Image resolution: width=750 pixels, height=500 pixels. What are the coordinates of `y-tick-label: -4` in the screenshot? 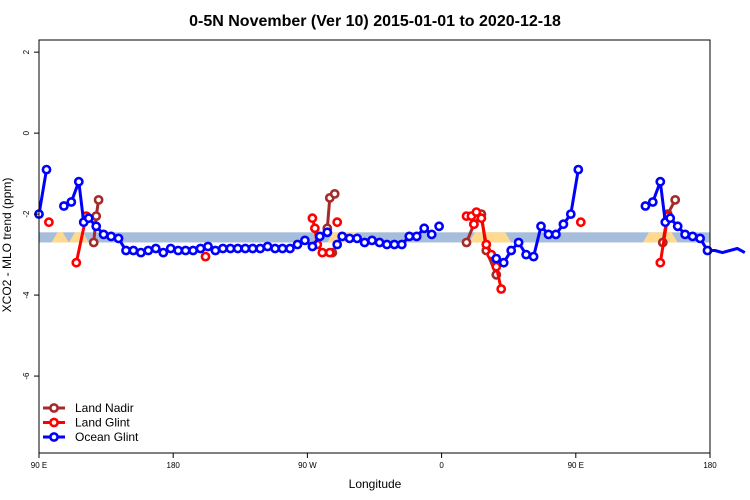 It's located at (26, 295).